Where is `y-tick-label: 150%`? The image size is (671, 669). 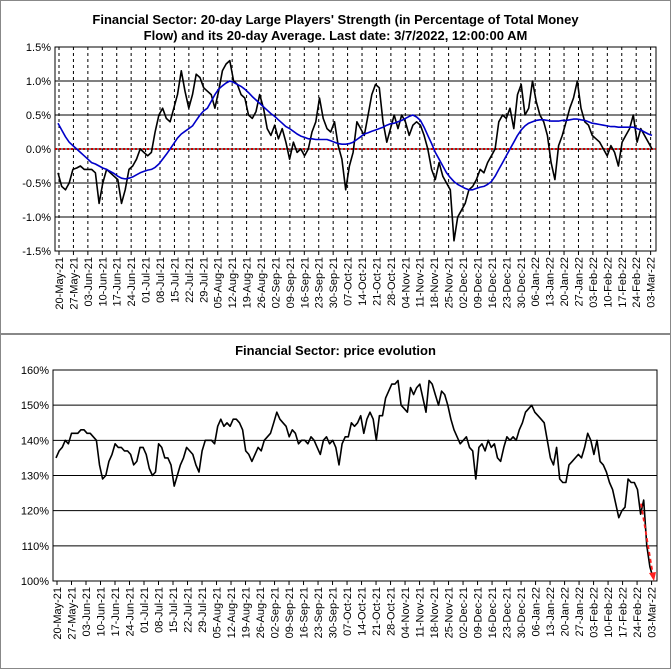
y-tick-label: 150% is located at coordinates (35, 406).